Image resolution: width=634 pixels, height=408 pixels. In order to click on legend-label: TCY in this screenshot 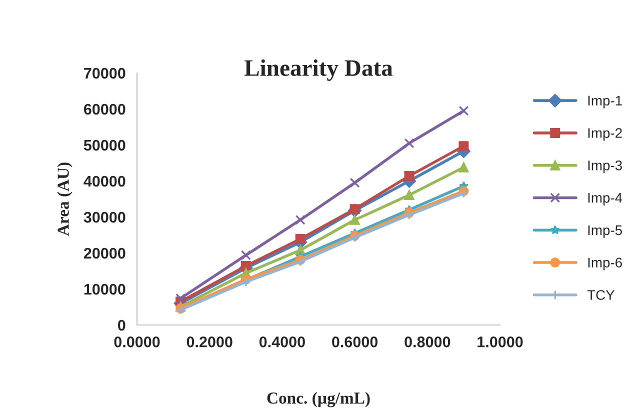, I will do `click(601, 295)`.